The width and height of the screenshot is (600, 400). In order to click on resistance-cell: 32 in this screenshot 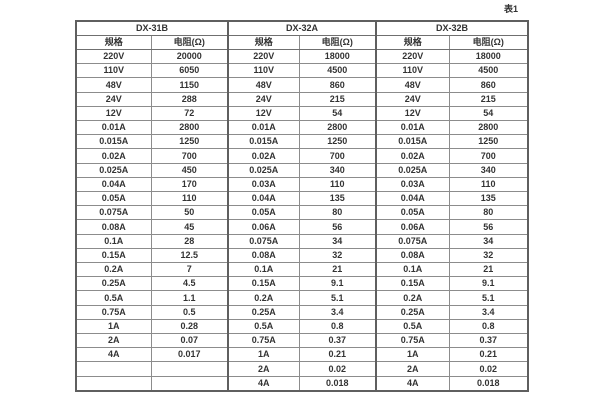, I will do `click(337, 255)`.